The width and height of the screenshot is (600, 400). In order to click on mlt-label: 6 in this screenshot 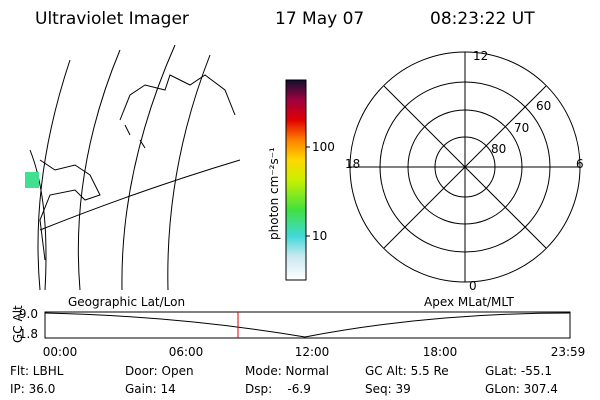, I will do `click(580, 164)`.